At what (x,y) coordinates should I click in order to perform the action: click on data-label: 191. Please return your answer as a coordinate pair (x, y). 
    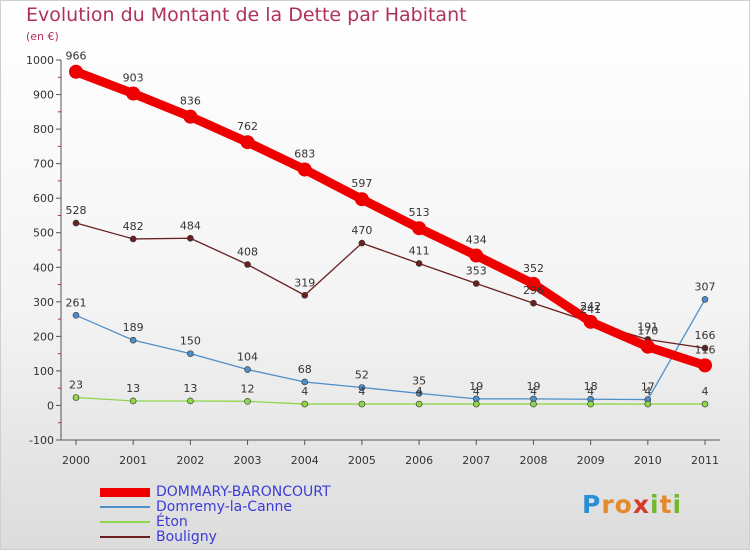
    Looking at the image, I should click on (647, 326).